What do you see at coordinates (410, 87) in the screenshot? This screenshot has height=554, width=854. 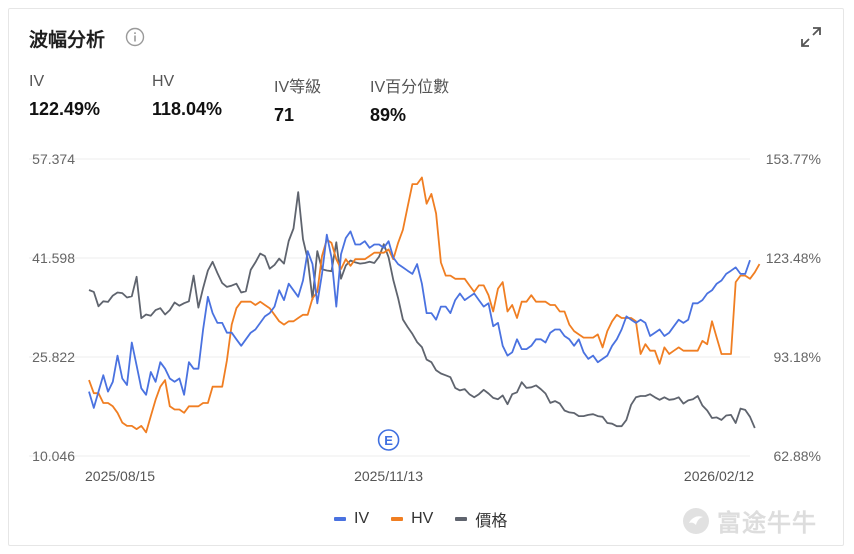 I see `metric-iv-percentile-label: IV百分位數` at bounding box center [410, 87].